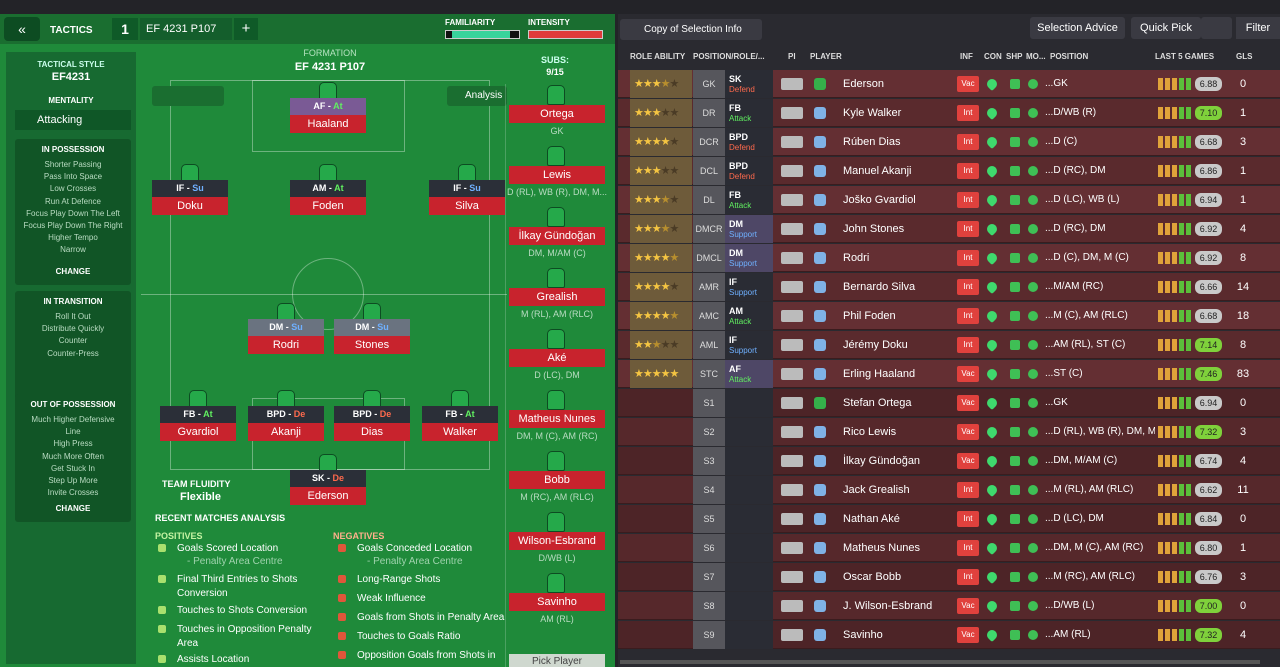  I want to click on player-name: Akanji, so click(286, 432).